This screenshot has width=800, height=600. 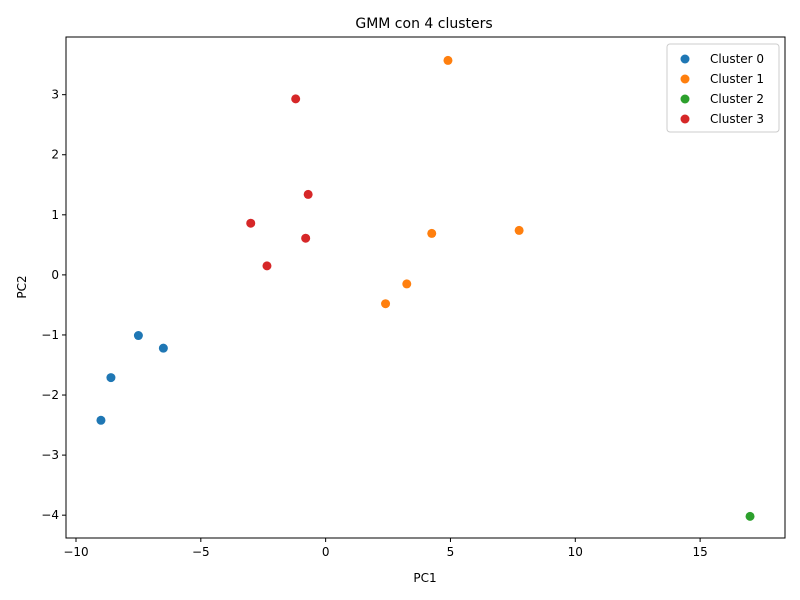 I want to click on legend-label: Cluster 3, so click(x=737, y=119).